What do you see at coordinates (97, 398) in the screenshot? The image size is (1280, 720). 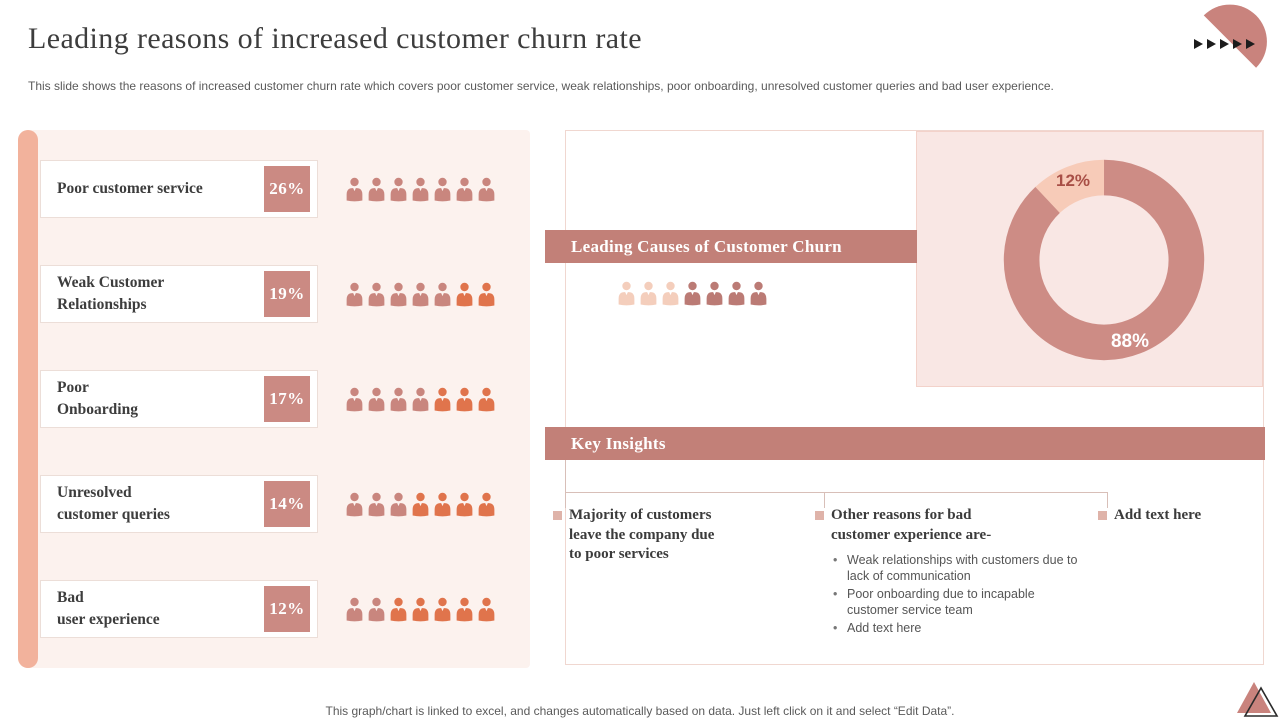 I see `reason-label: Poor Onboarding` at bounding box center [97, 398].